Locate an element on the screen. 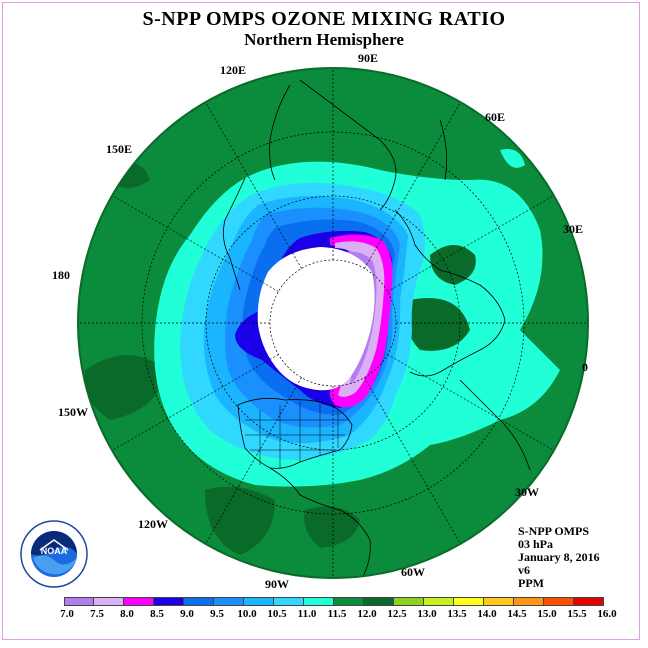  figure-title: S-NPP OMPS OZONE MIXING RATIO is located at coordinates (324, 19).